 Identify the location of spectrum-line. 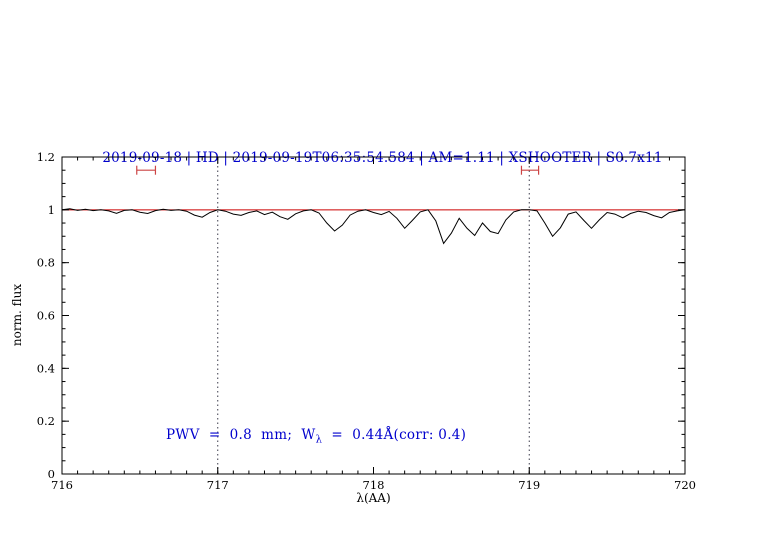
(373, 226).